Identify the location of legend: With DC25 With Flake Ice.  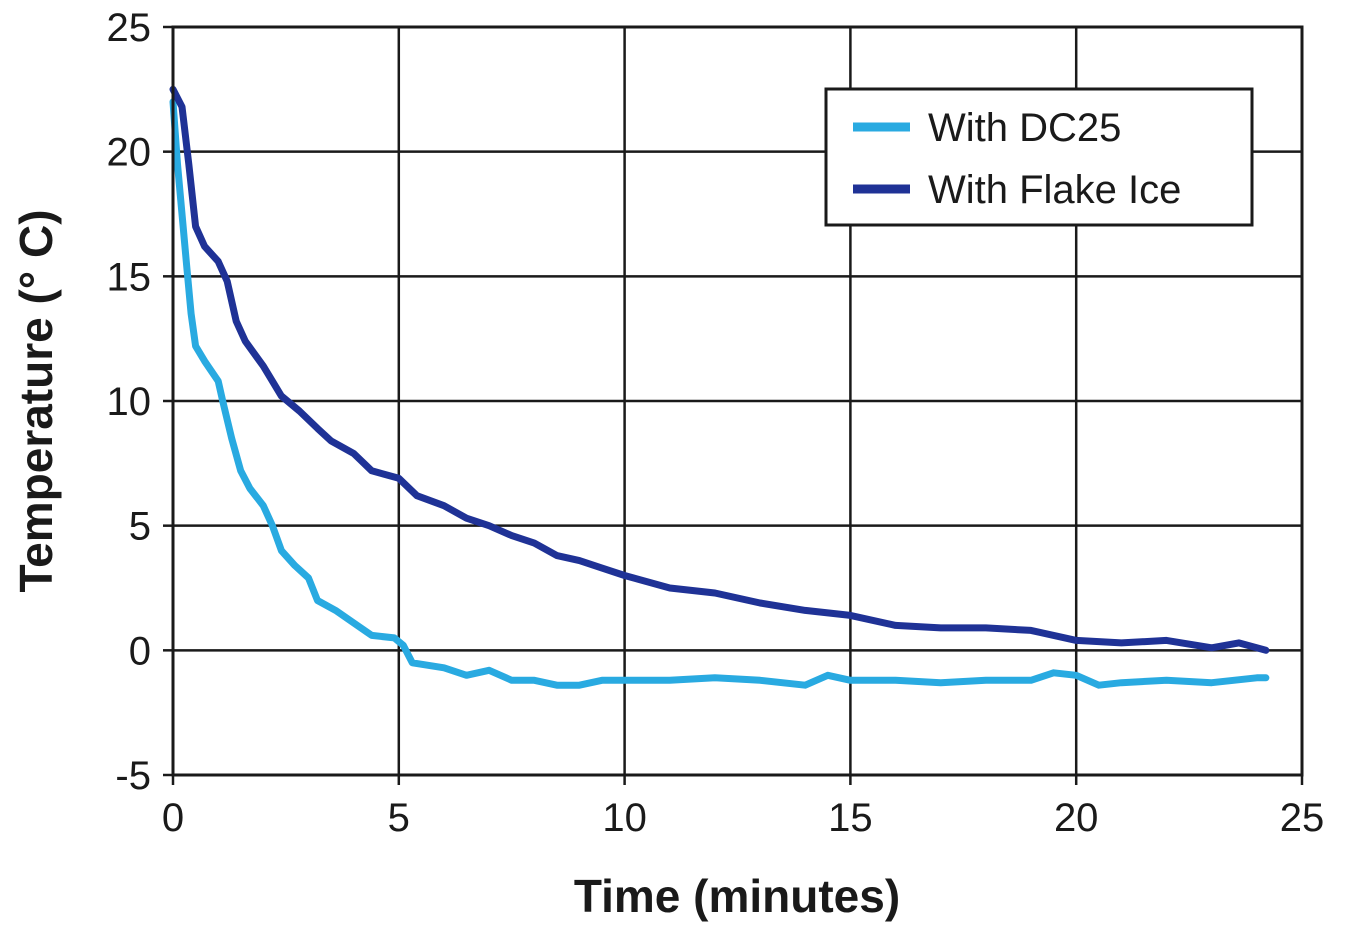
(1039, 157).